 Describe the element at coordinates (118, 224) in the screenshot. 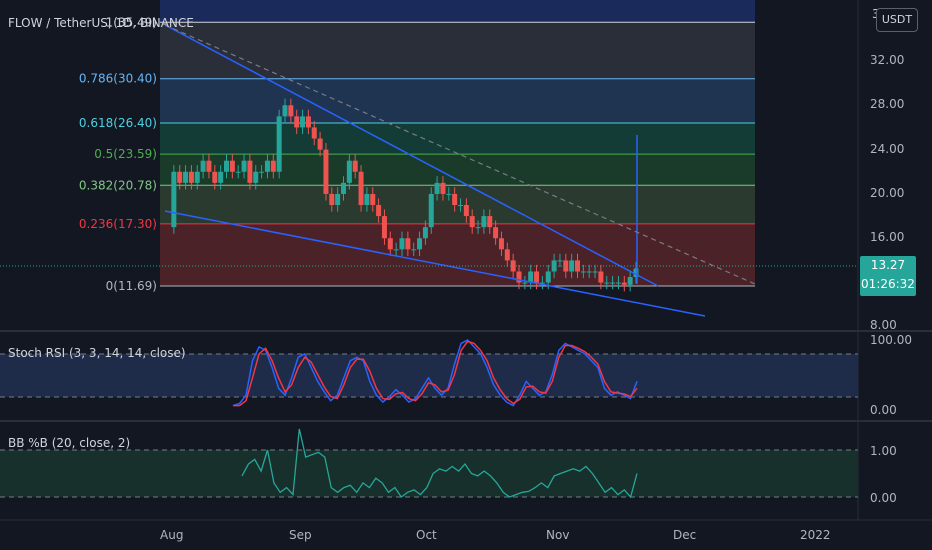

I see `fib-level-label: 0.236(17.30)` at that location.